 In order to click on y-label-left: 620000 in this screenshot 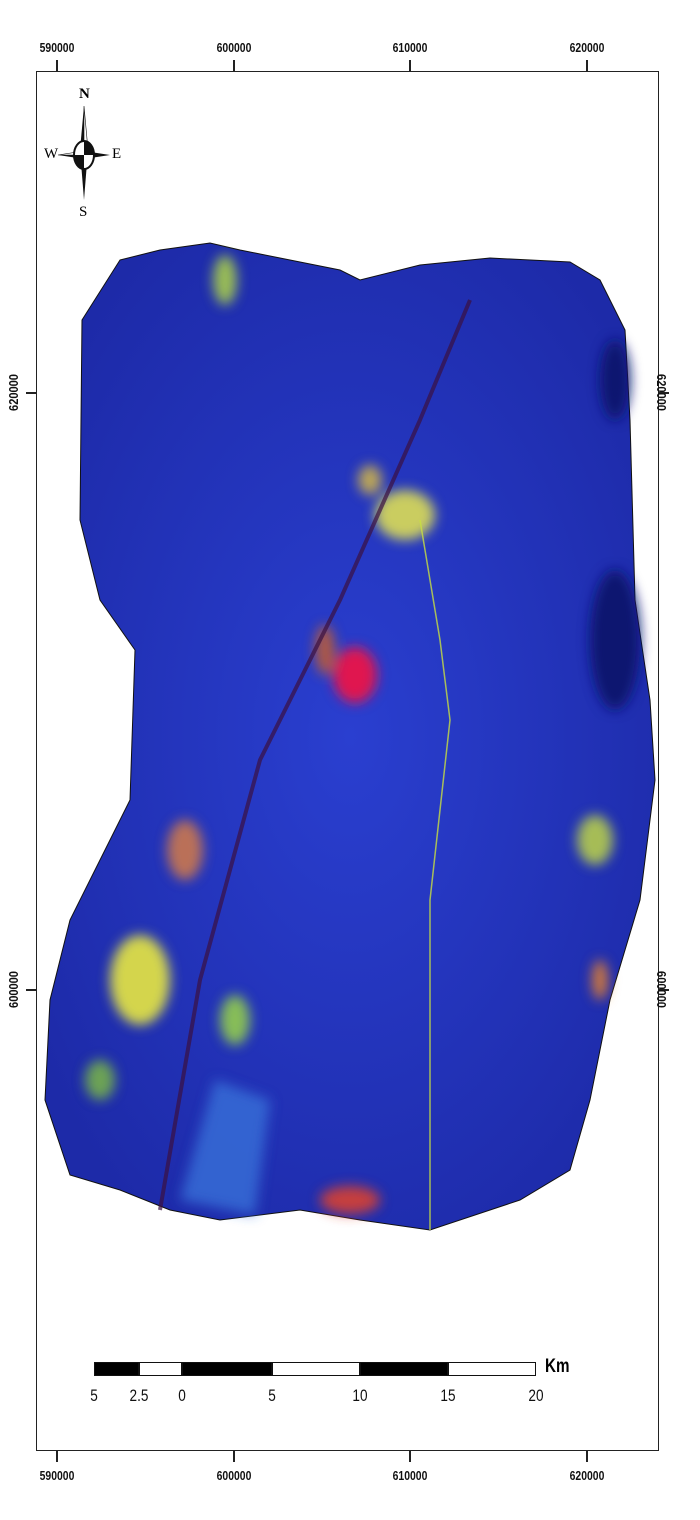, I will do `click(14, 392)`.